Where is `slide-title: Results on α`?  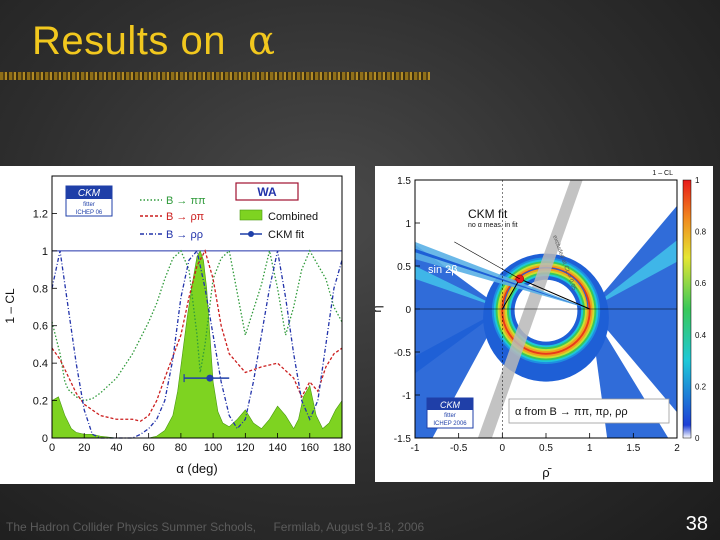 slide-title: Results on α is located at coordinates (154, 41).